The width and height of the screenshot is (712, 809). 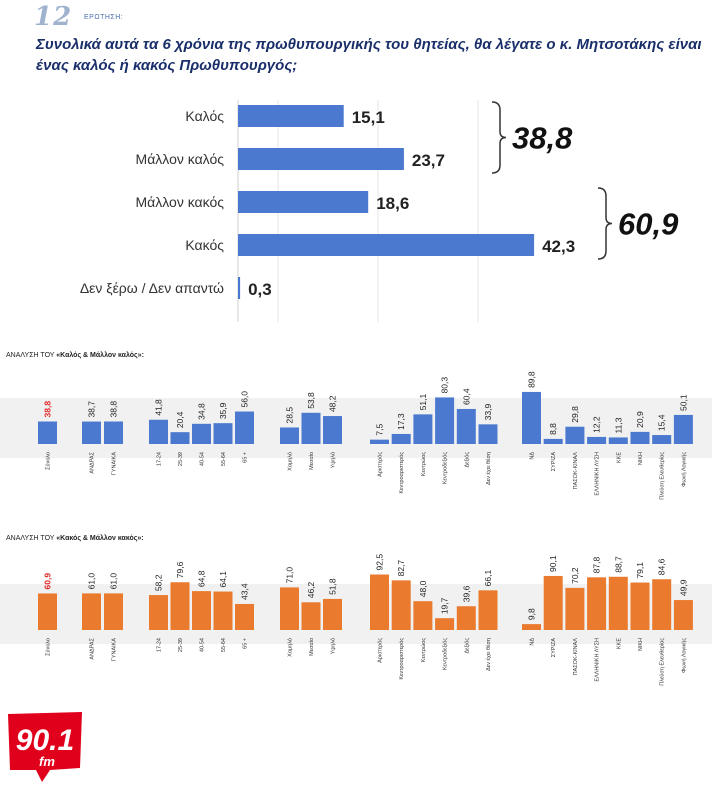 What do you see at coordinates (683, 402) in the screenshot?
I see `column-value-label: 50,1` at bounding box center [683, 402].